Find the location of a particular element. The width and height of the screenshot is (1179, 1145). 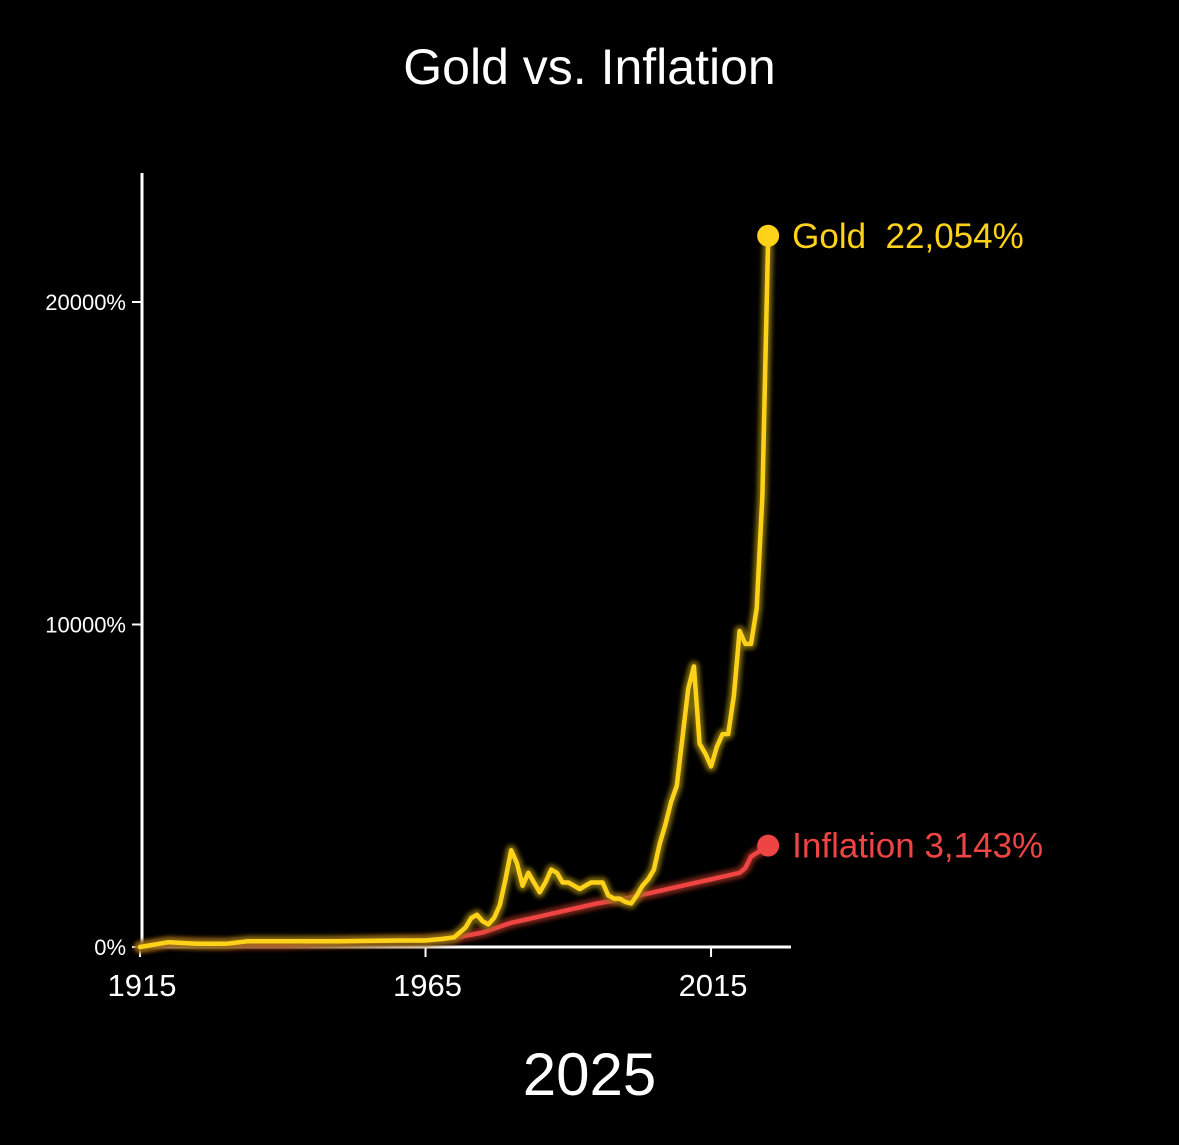

current-year-label: 2025 is located at coordinates (589, 1074).